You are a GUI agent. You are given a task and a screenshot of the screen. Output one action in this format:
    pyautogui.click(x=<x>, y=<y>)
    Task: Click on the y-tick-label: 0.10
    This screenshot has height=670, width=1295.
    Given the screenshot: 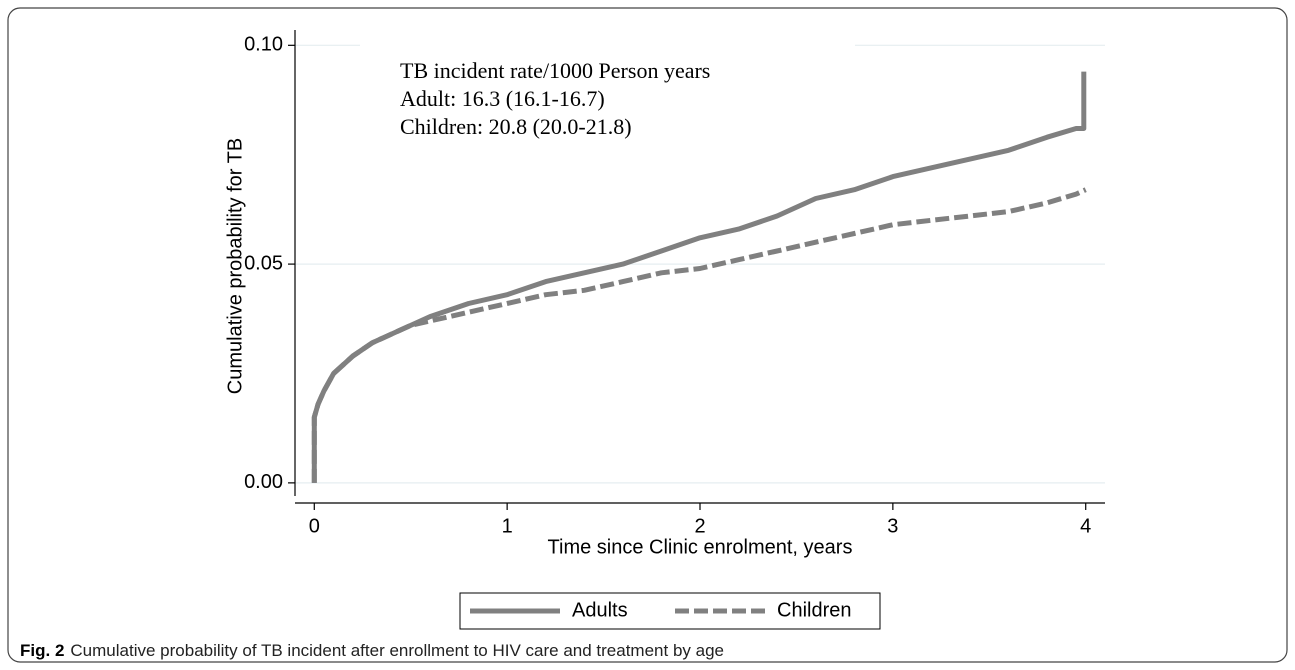 What is the action you would take?
    pyautogui.click(x=263, y=45)
    